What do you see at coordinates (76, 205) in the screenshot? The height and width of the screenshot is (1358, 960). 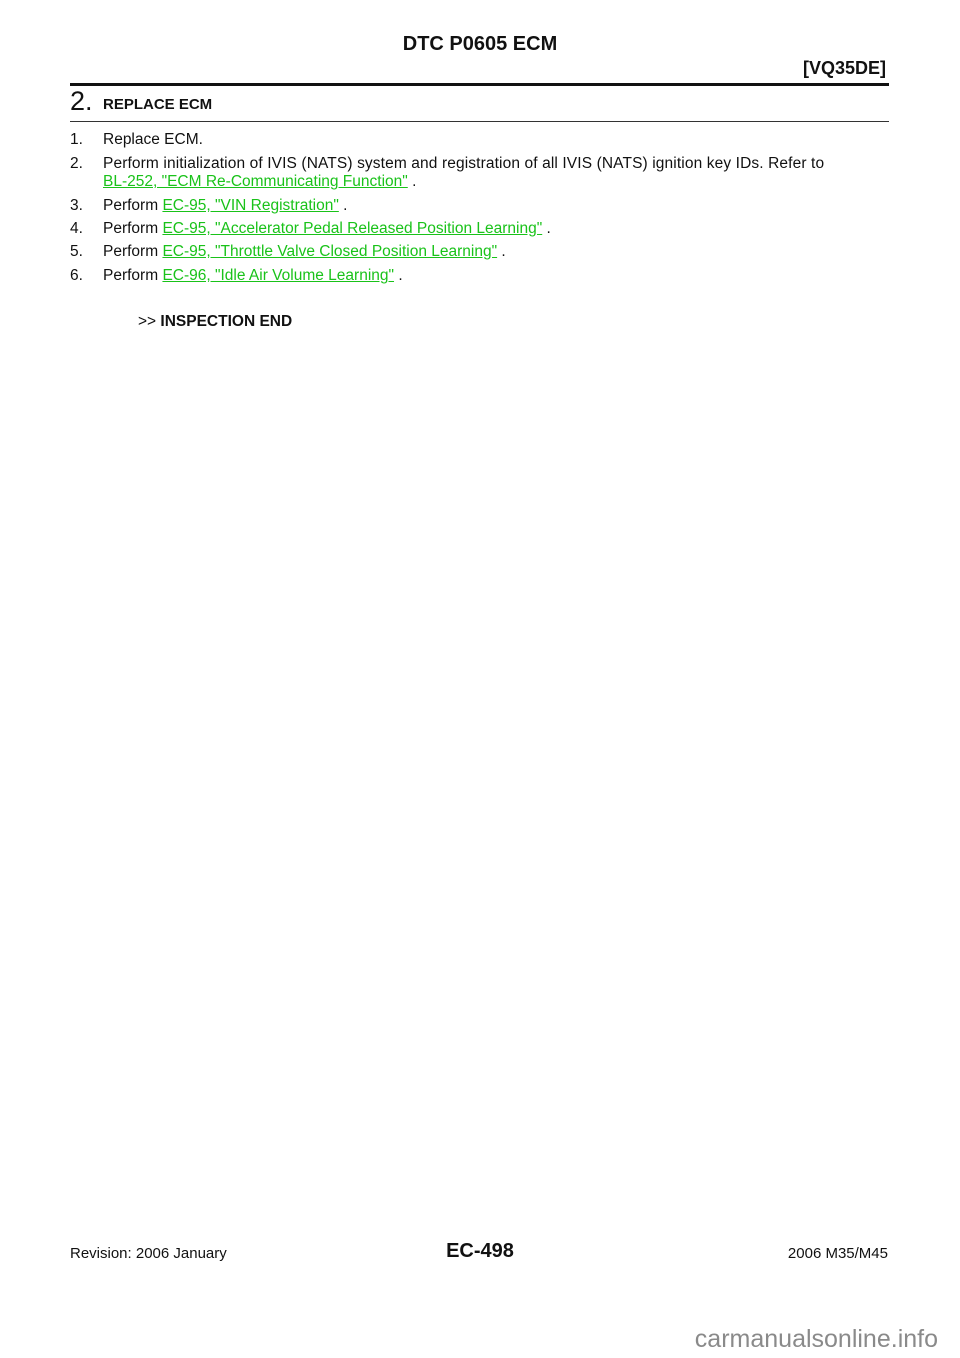 I see `item-number: 3.` at bounding box center [76, 205].